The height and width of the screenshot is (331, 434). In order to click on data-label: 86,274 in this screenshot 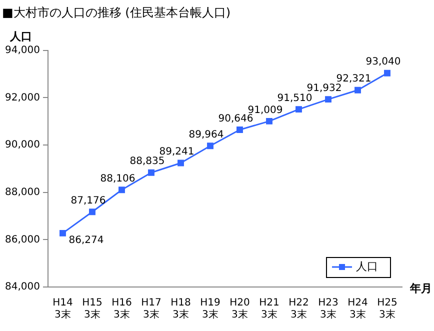, I will do `click(86, 240)`.